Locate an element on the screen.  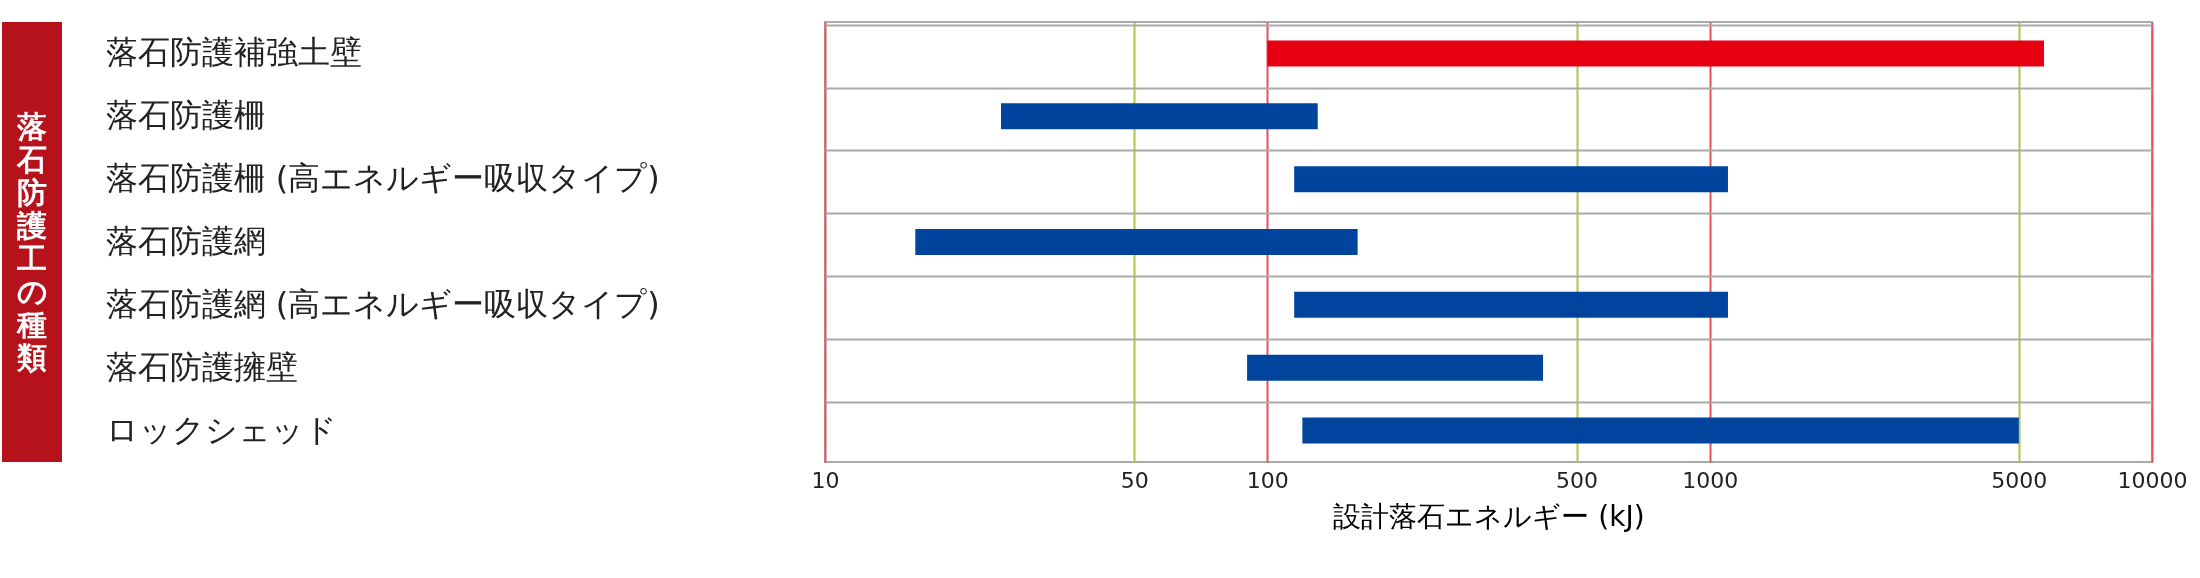
x-tick-label: 100 is located at coordinates (1267, 480).